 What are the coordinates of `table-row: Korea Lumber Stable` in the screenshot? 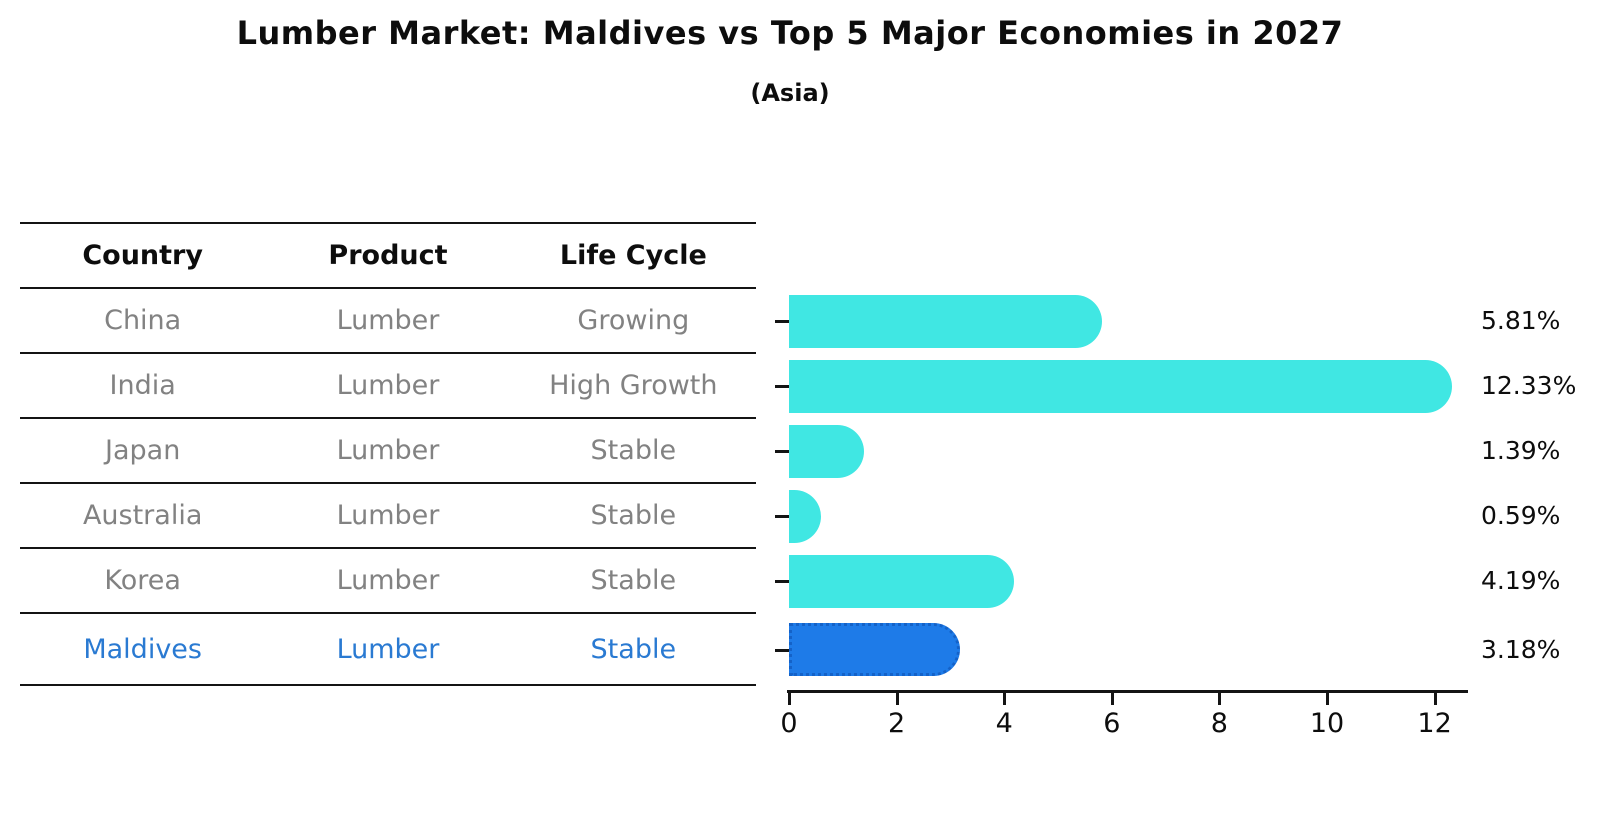 It's located at (388, 581).